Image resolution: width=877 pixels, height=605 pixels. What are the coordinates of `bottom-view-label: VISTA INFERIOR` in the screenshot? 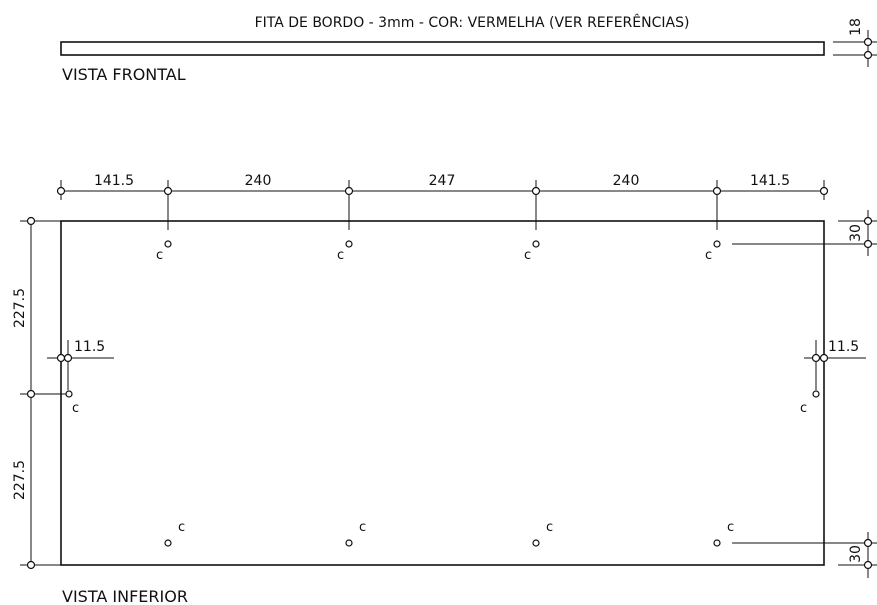 It's located at (125, 596).